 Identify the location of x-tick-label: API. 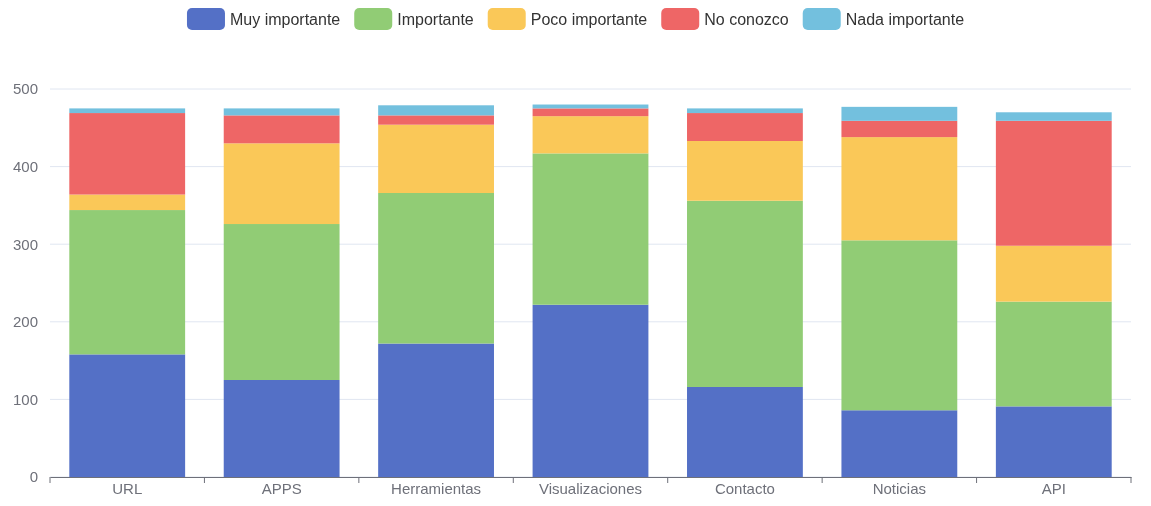
(1053, 488).